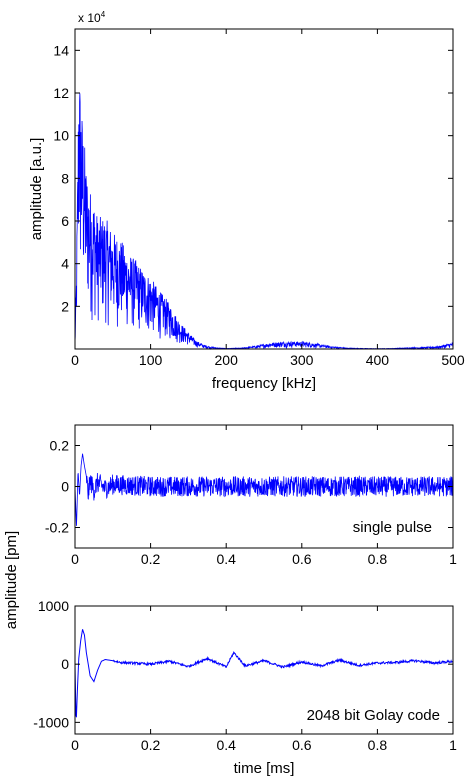 The image size is (467, 776). Describe the element at coordinates (92, 17) in the screenshot. I see `multiplier-label: x 104` at that location.